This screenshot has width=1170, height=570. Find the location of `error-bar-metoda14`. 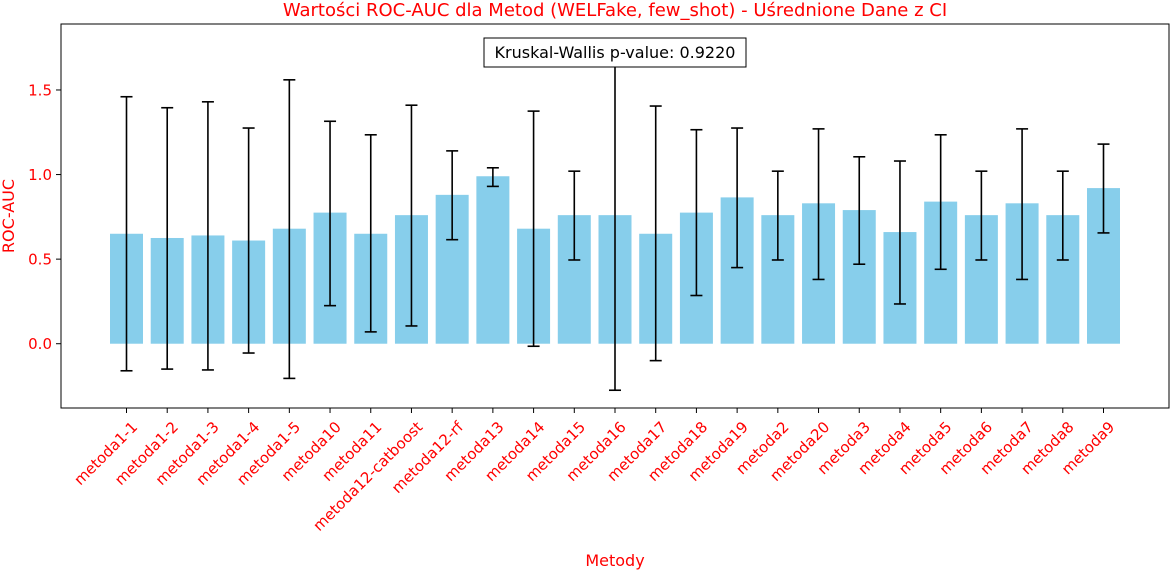

error-bar-metoda14 is located at coordinates (533, 229).